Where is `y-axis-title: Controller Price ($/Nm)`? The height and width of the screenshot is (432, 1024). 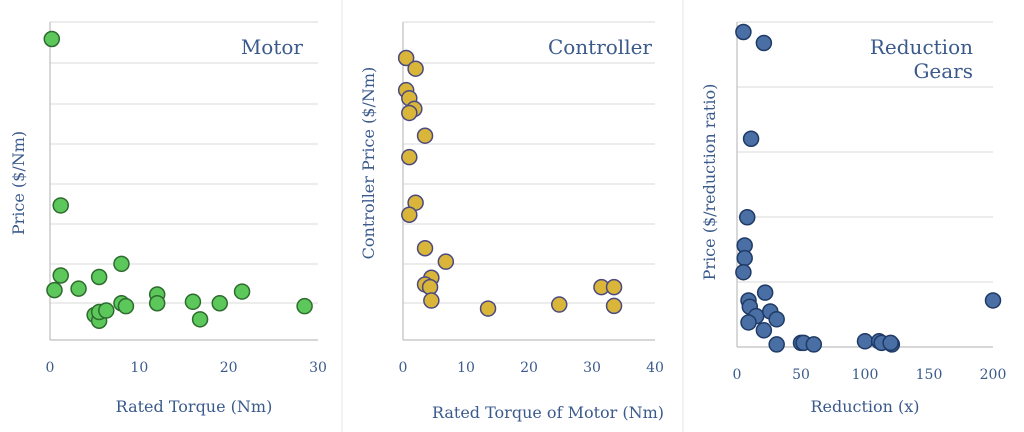 y-axis-title: Controller Price ($/Nm) is located at coordinates (368, 163).